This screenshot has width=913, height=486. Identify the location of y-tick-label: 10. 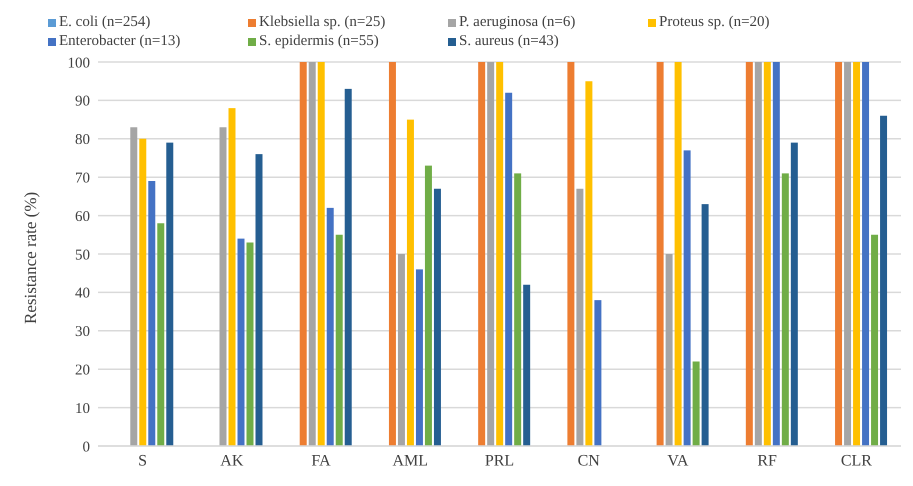
(82, 408).